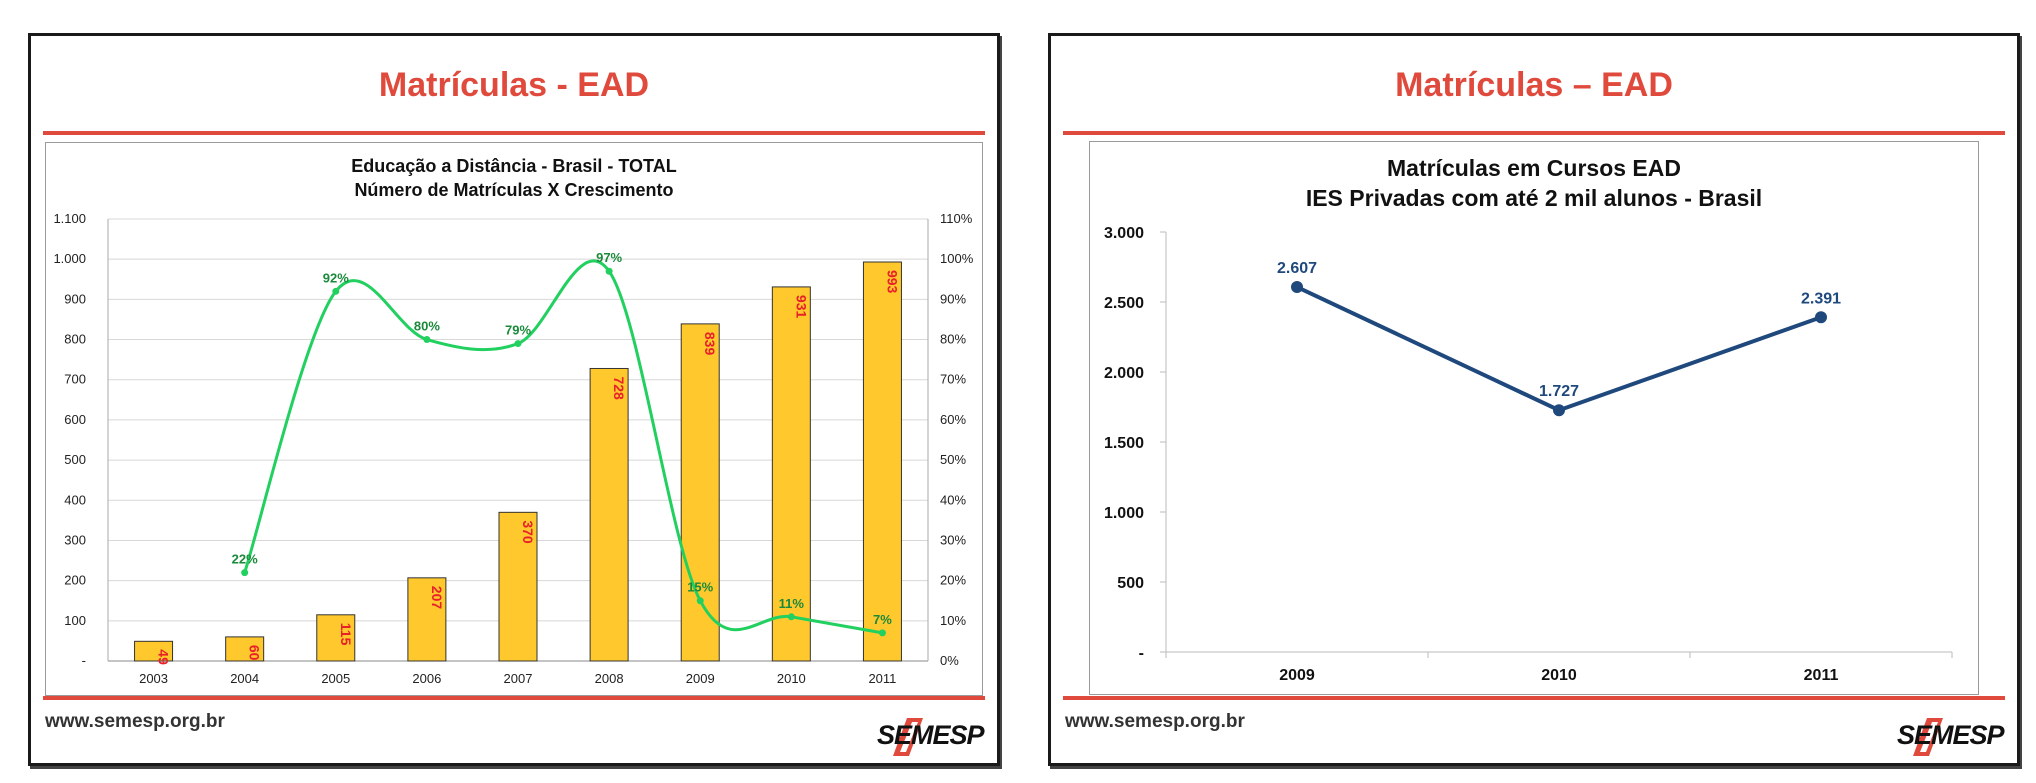 This screenshot has width=2036, height=783. Describe the element at coordinates (164, 657) in the screenshot. I see `bar-value-label: 49` at that location.